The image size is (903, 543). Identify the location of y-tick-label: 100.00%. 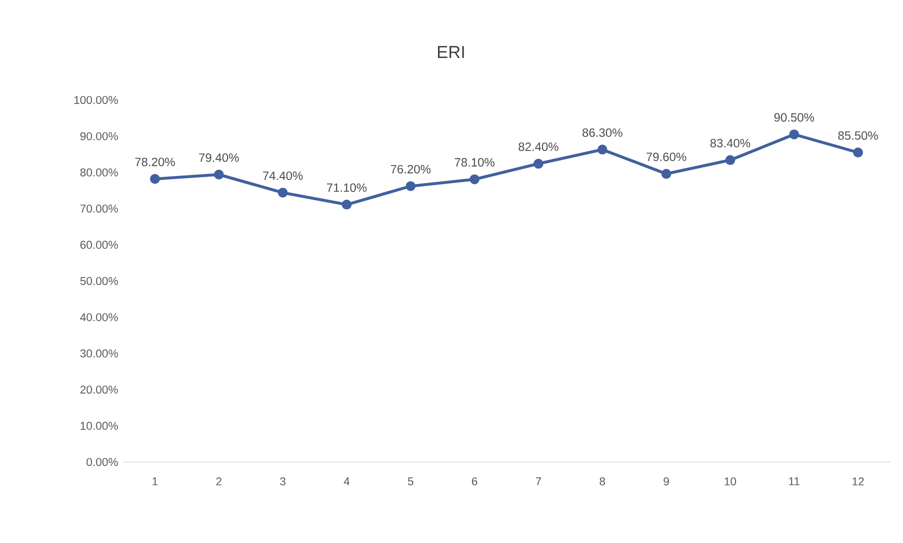
(96, 100).